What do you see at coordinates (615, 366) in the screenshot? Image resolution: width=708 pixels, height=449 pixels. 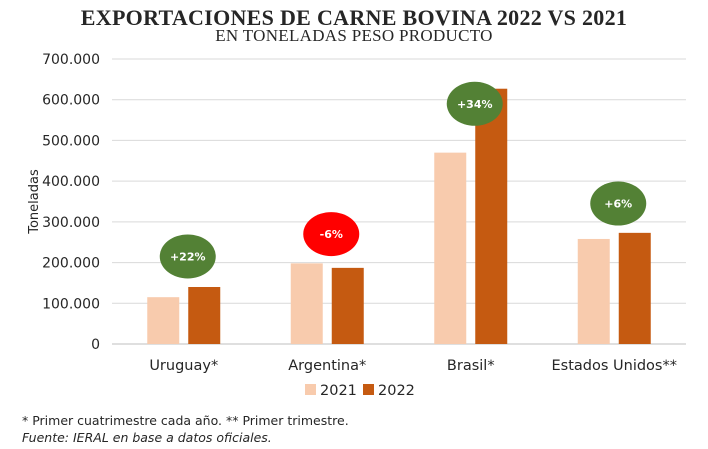 I see `x-tick-label: Estados Unidos**` at bounding box center [615, 366].